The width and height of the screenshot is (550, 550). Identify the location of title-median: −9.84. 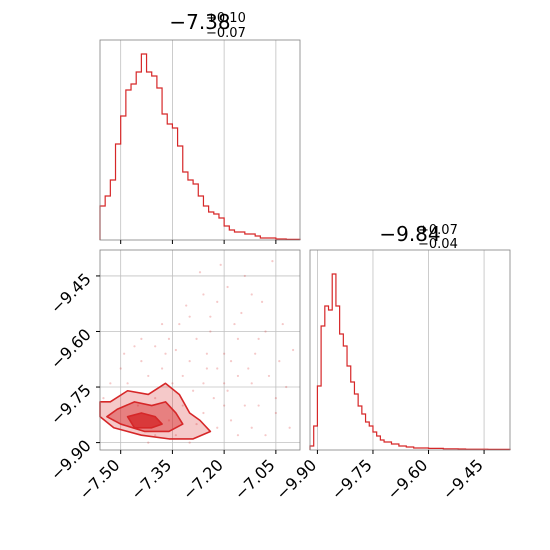
(409, 234).